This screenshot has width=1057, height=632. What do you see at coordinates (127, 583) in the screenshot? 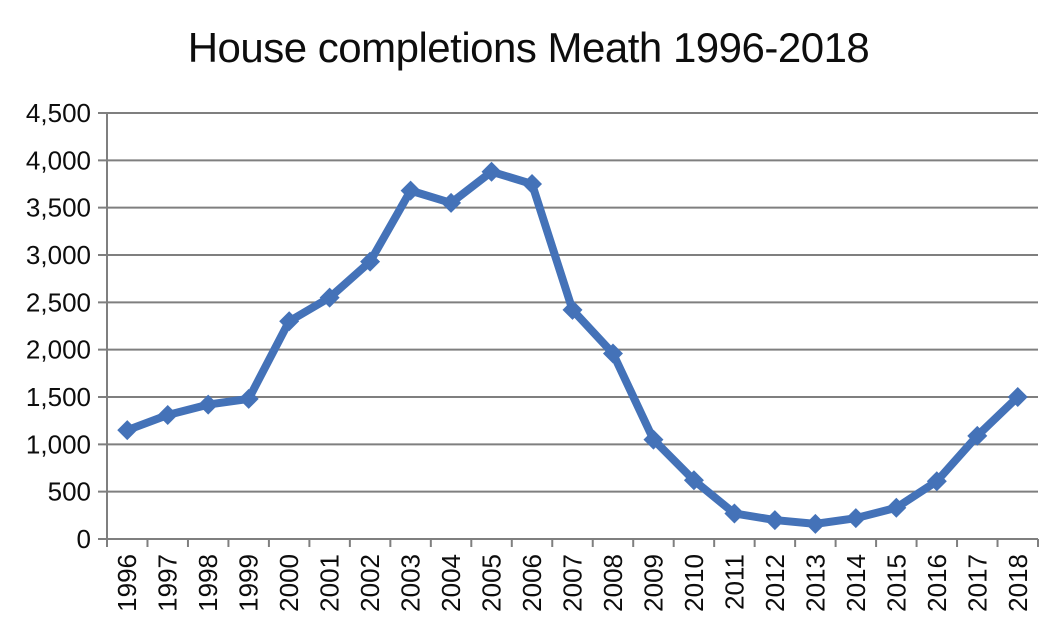
I see `x-tick-label: 1996` at bounding box center [127, 583].